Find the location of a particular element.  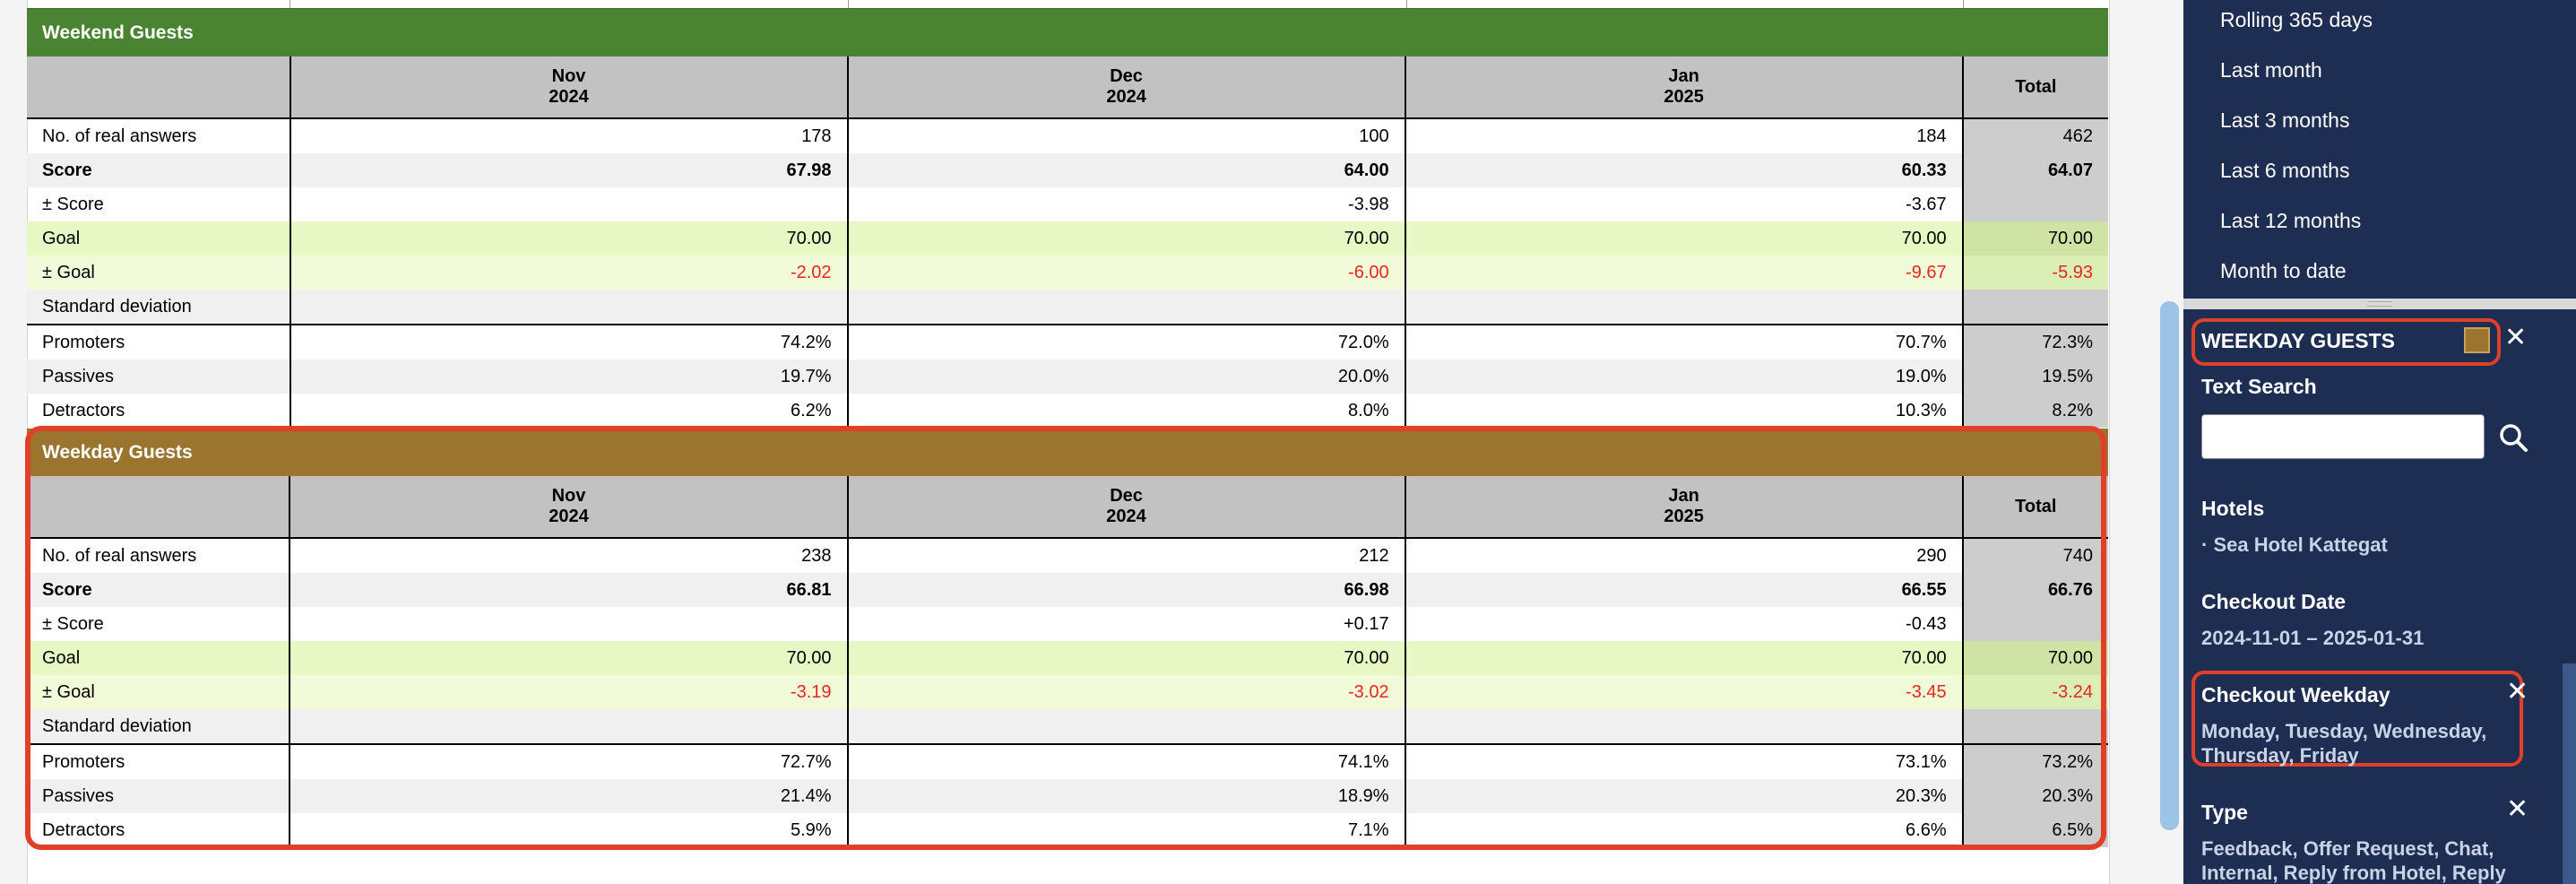

row-label: No. of real answers is located at coordinates (119, 556).